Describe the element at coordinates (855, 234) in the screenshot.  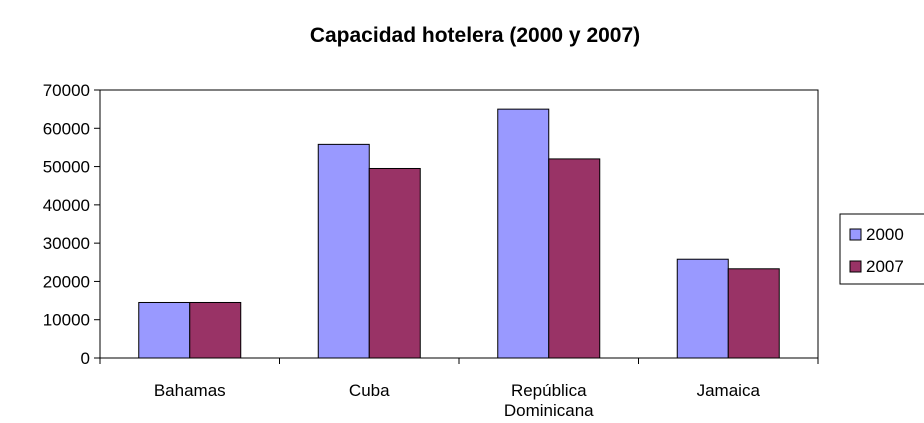
I see `legend-swatch-2000` at that location.